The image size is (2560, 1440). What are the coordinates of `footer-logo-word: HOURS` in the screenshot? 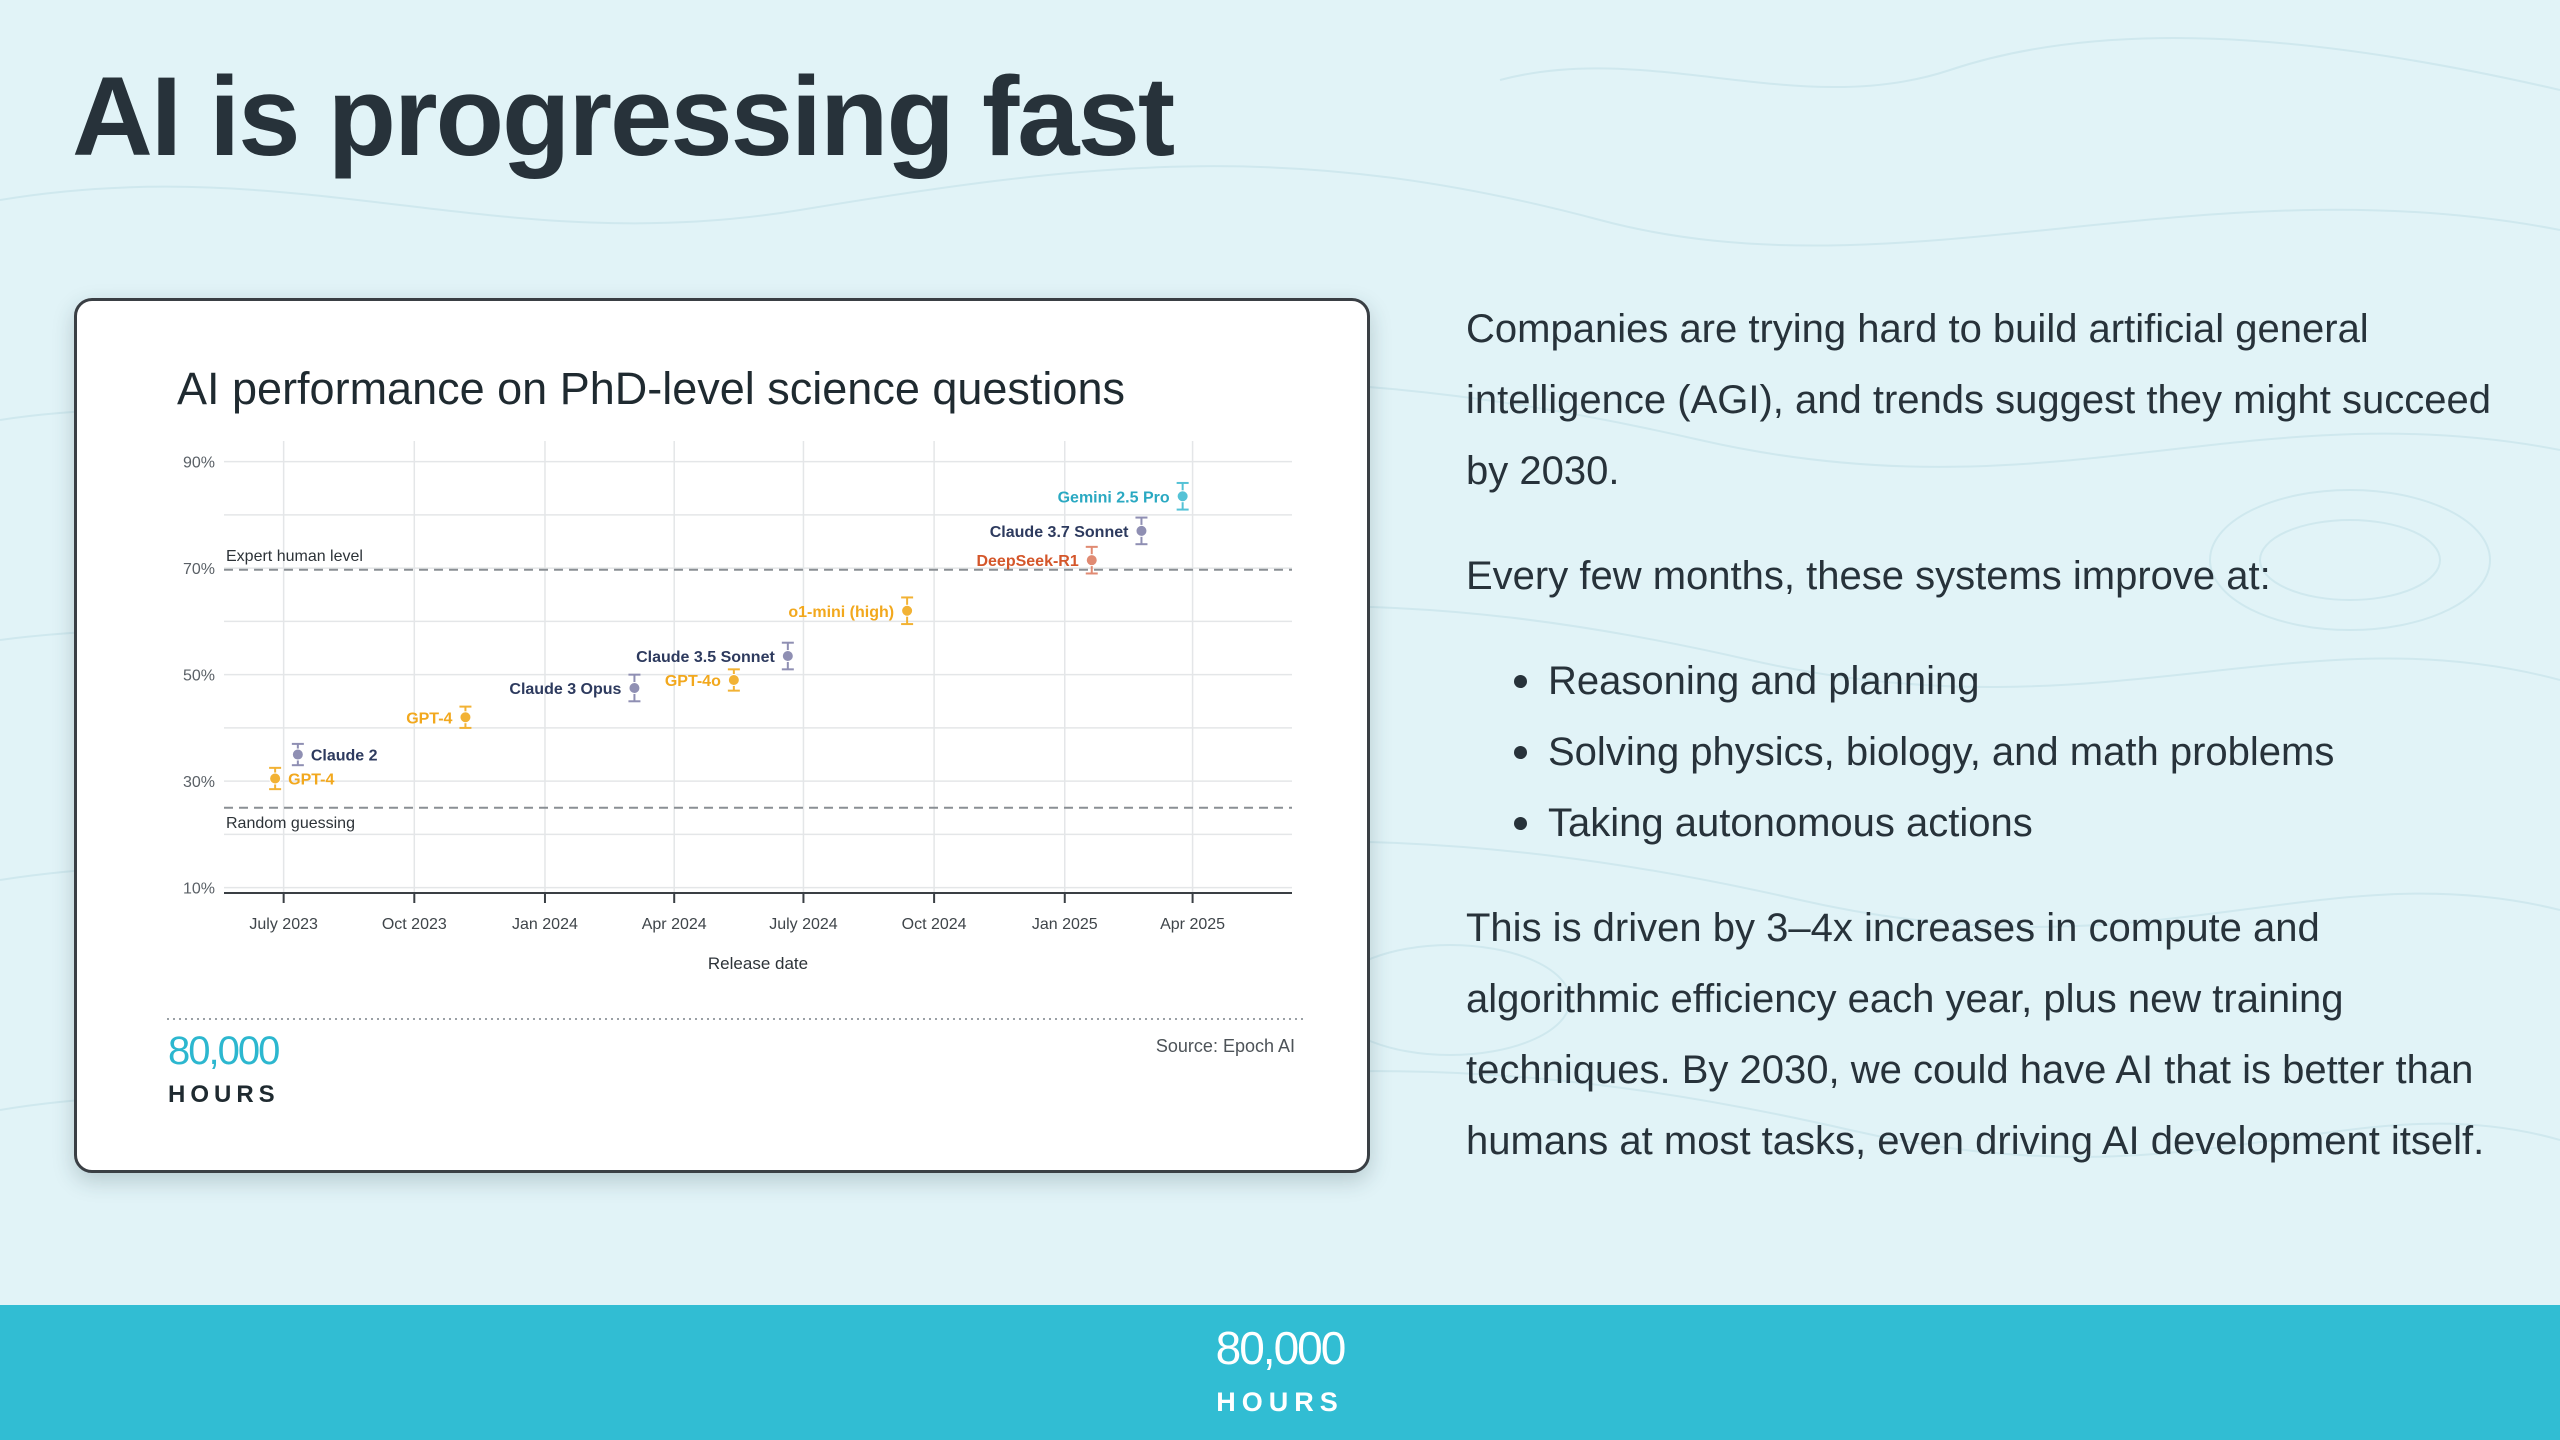 It's located at (1280, 1402).